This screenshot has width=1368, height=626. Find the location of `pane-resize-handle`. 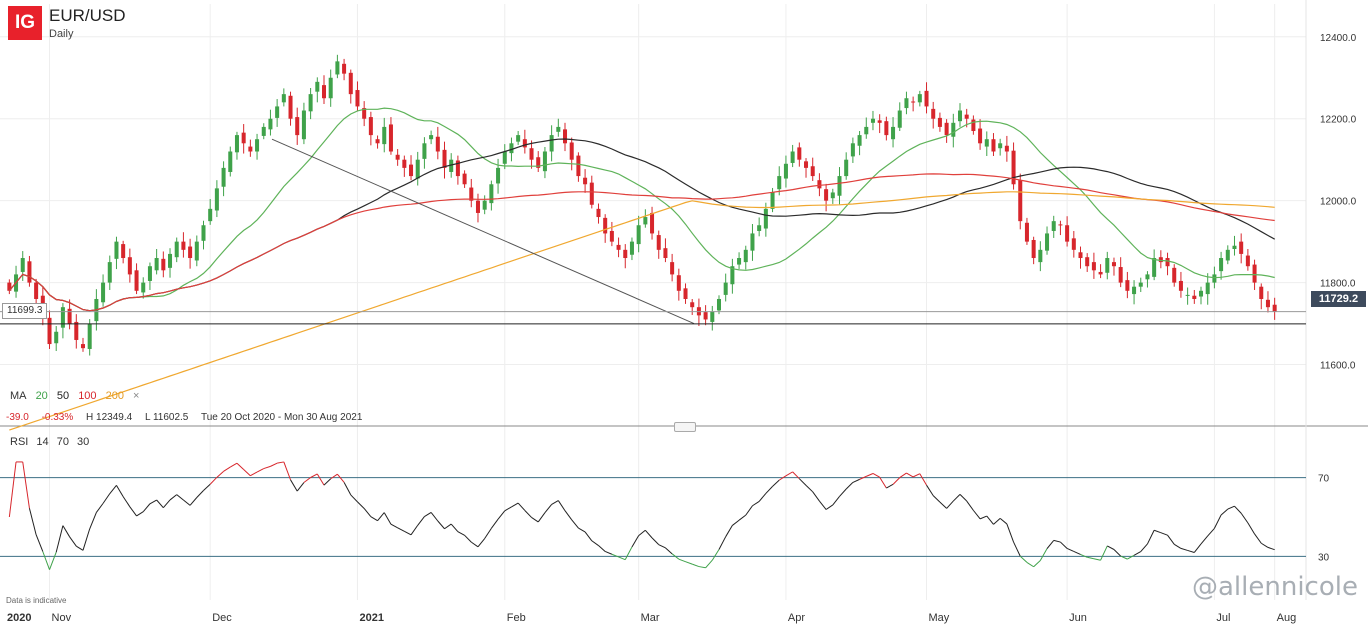

pane-resize-handle is located at coordinates (685, 427).